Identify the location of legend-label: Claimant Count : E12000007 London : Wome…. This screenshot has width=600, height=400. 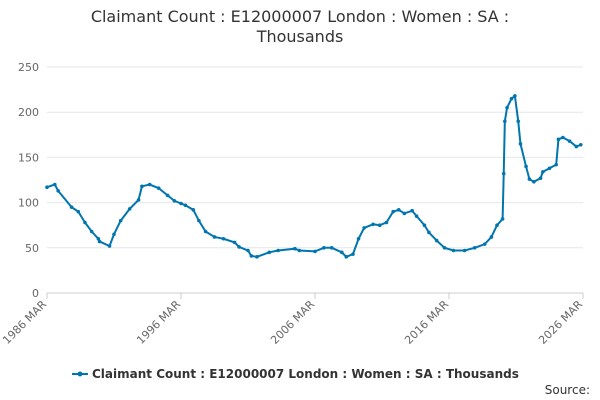
(305, 374).